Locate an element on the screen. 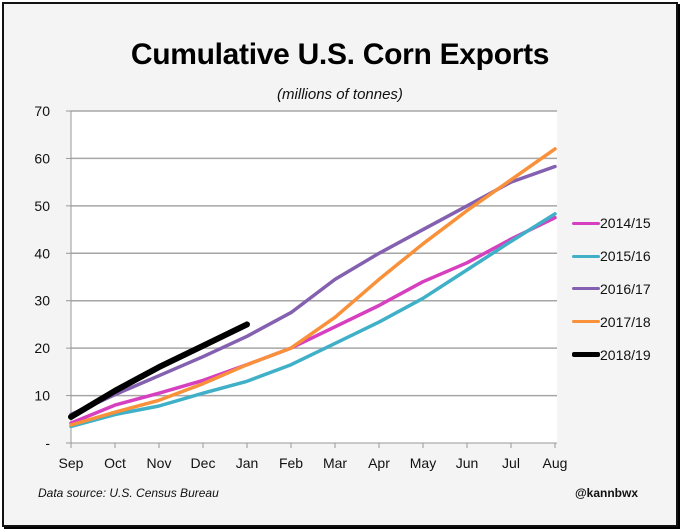  x-tick-labels: Sep Oct Nov Dec Jan Feb Mar Apr May Jun Jul Aug is located at coordinates (313, 463).